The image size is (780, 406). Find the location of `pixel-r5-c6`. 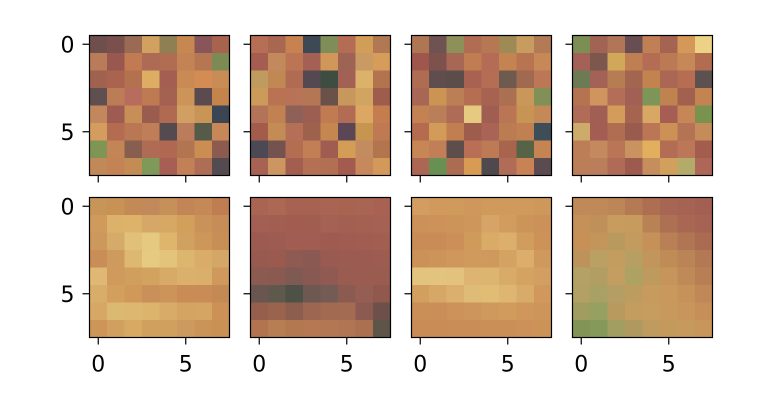

pixel-r5-c6 is located at coordinates (525, 294).